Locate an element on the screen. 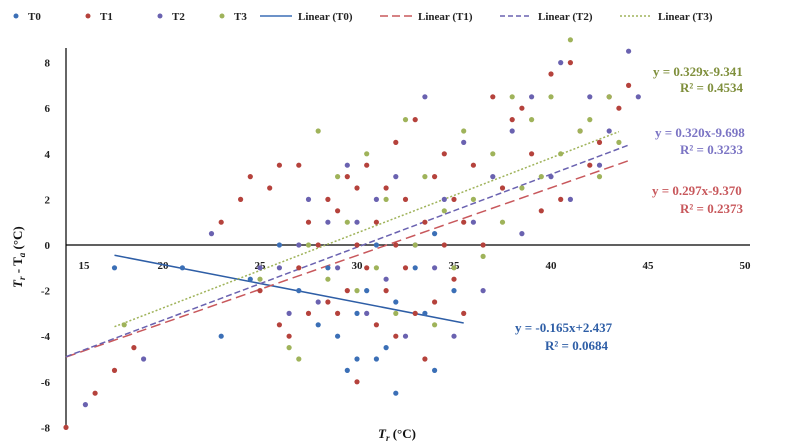 The height and width of the screenshot is (444, 788). y-axis-label-unit: (°C) is located at coordinates (17, 239).